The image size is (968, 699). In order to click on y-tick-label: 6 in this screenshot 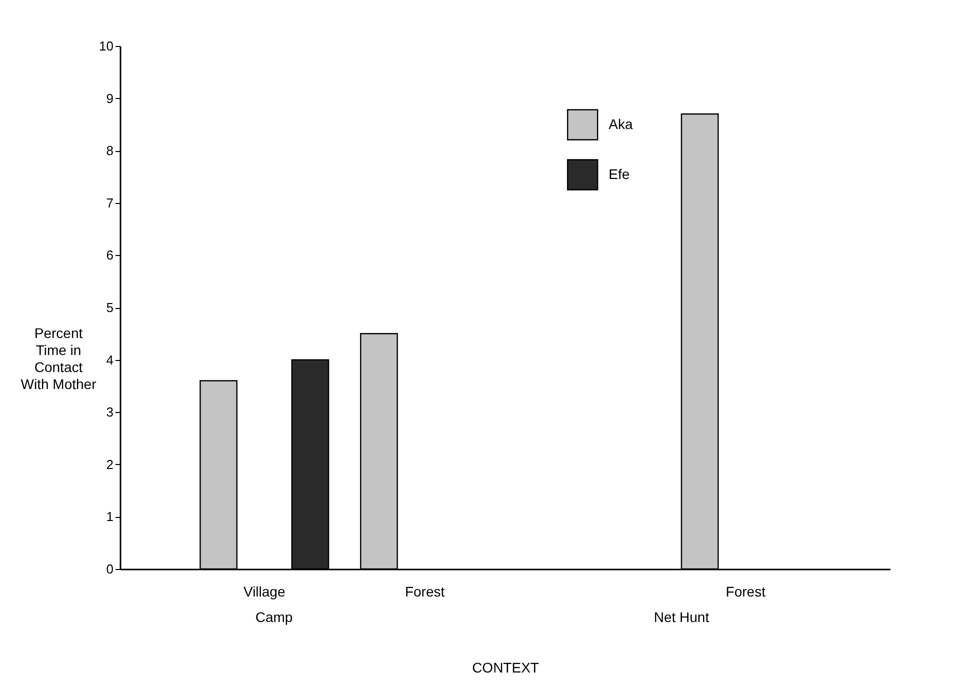, I will do `click(110, 255)`.